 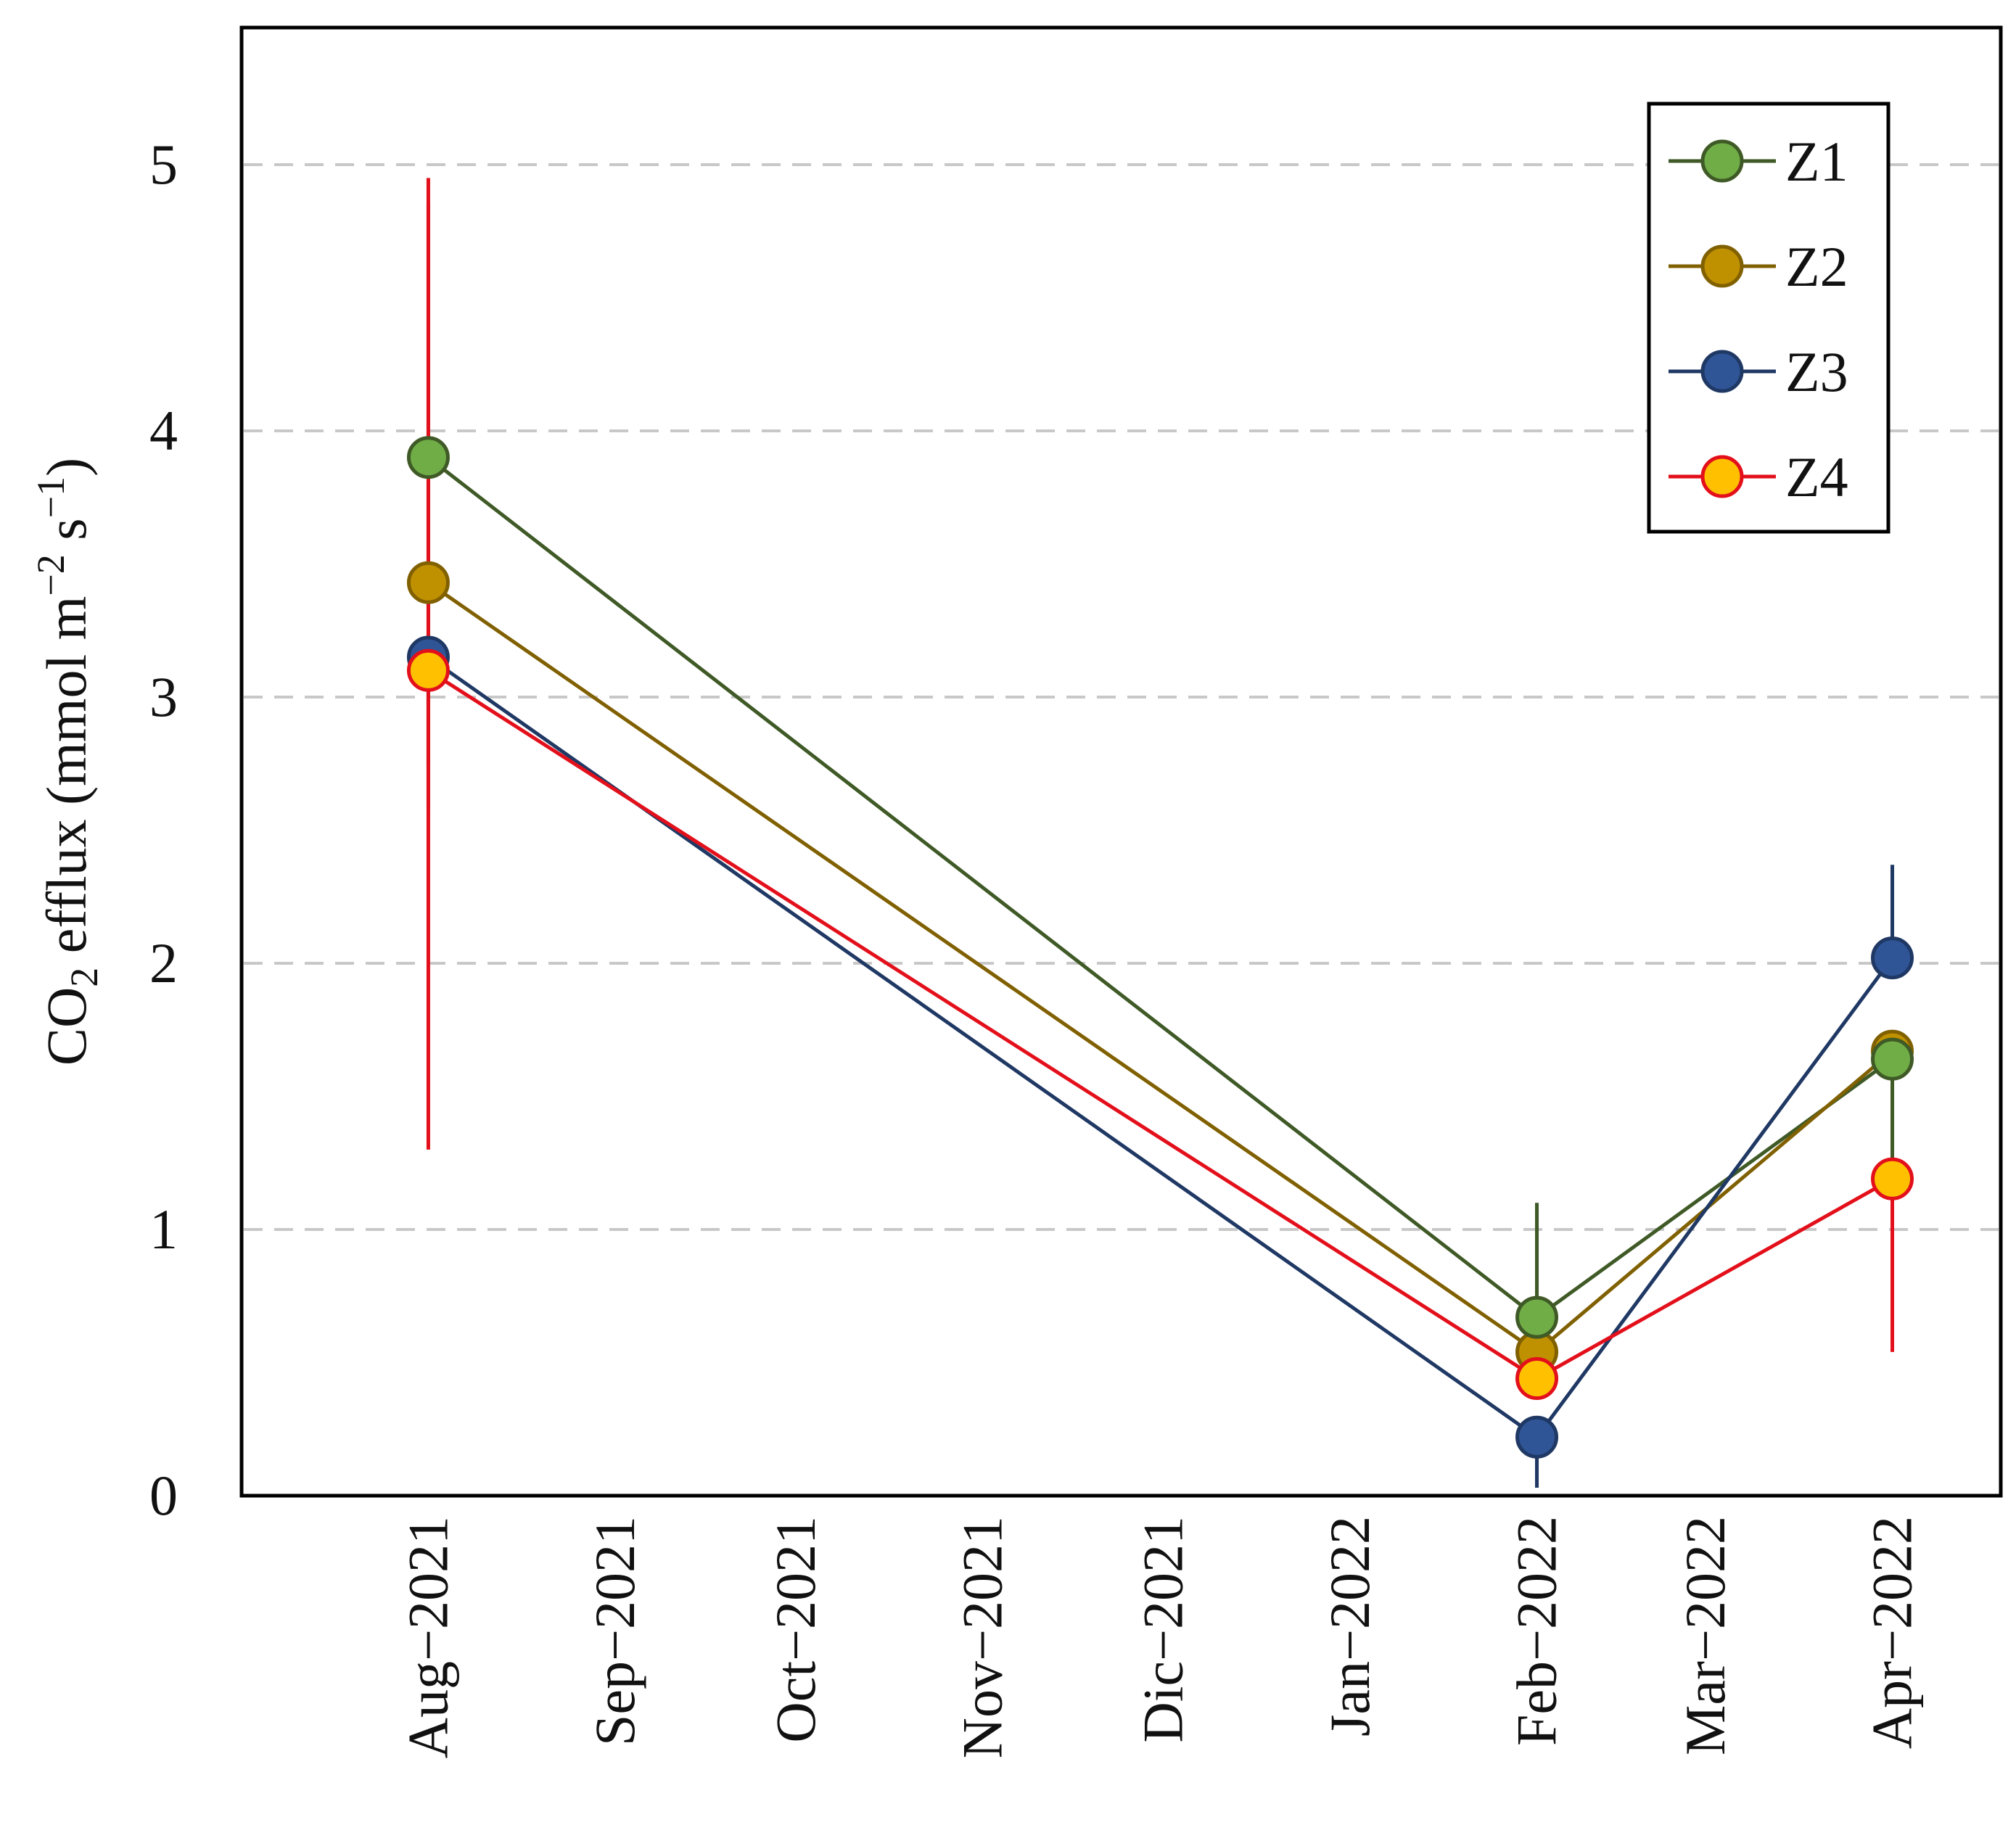 I want to click on x-tick-label: Nov−2021, so click(x=982, y=1637).